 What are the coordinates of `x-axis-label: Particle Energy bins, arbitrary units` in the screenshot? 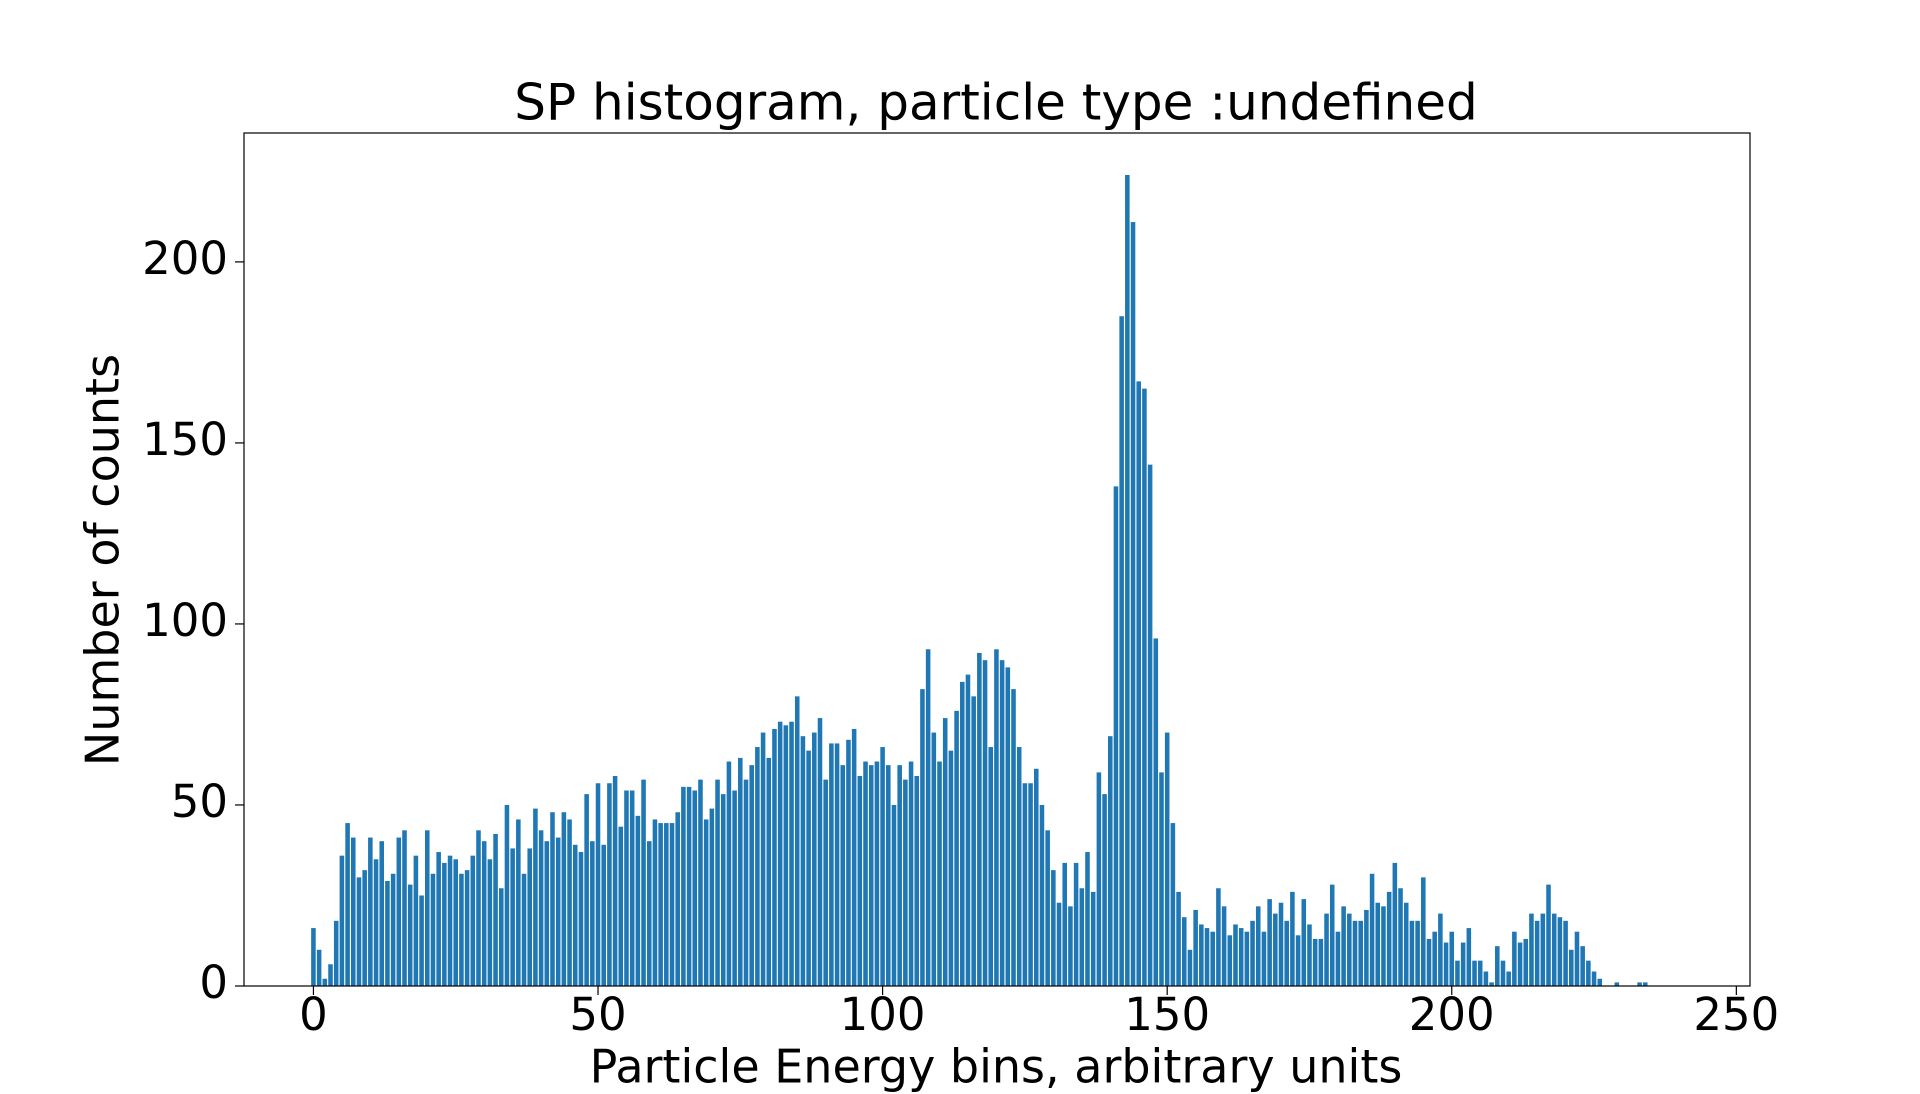 It's located at (996, 1067).